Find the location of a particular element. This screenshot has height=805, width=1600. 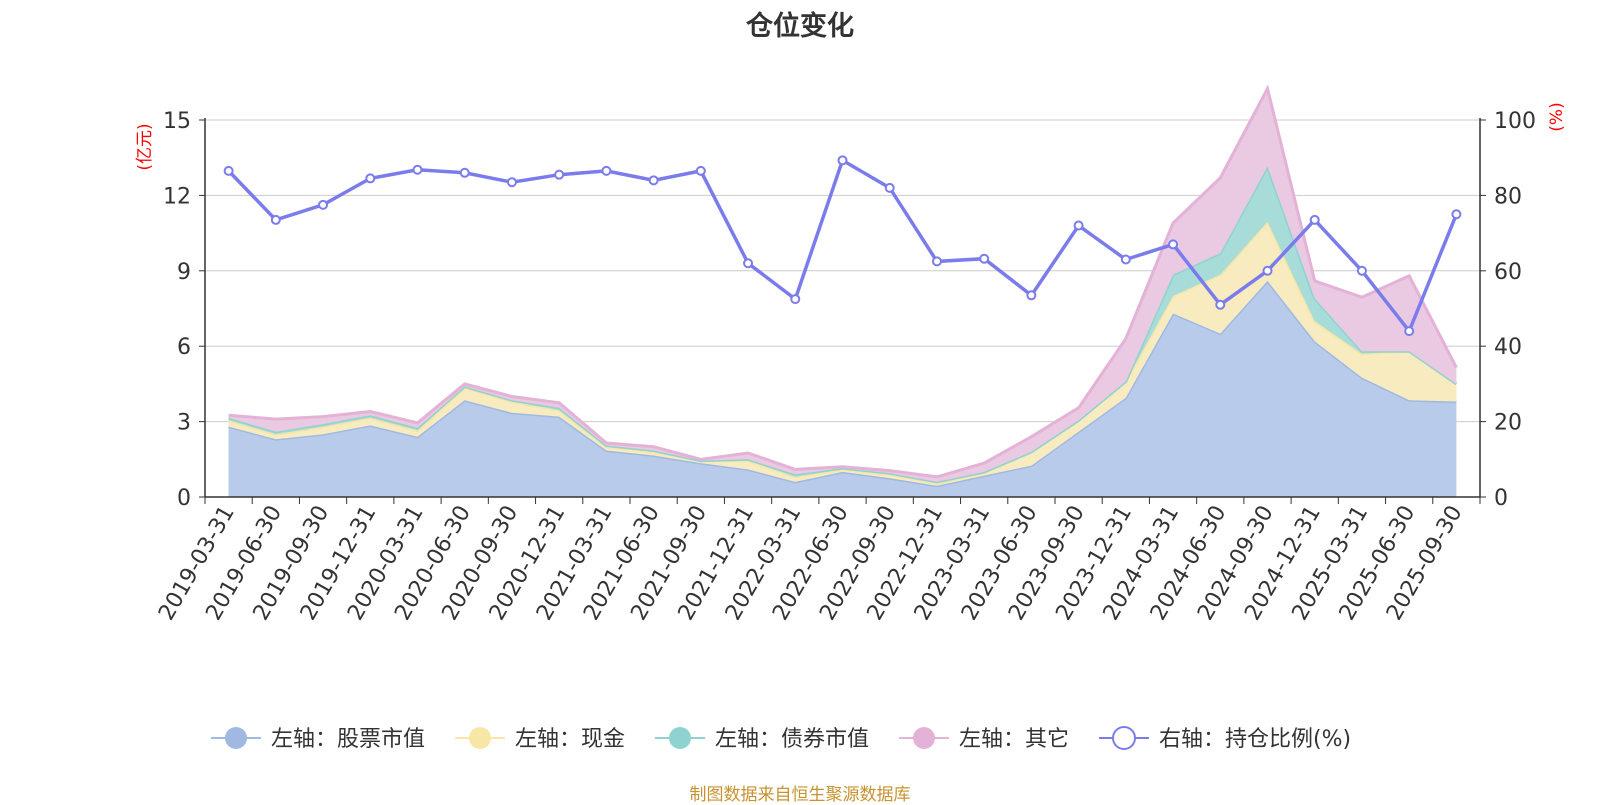

right-axis-tick-label: 0 is located at coordinates (1501, 498).